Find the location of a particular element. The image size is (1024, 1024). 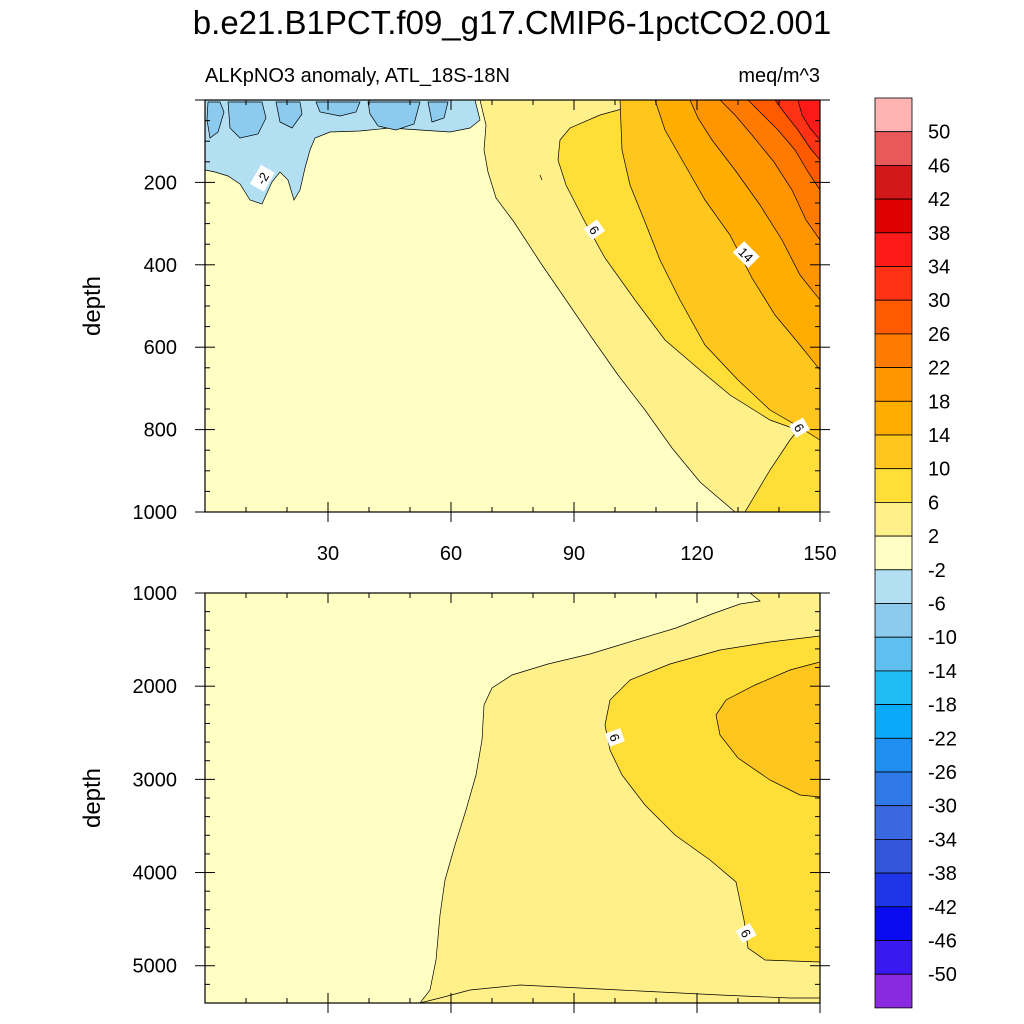

x-tick-label: 150 is located at coordinates (819, 554).